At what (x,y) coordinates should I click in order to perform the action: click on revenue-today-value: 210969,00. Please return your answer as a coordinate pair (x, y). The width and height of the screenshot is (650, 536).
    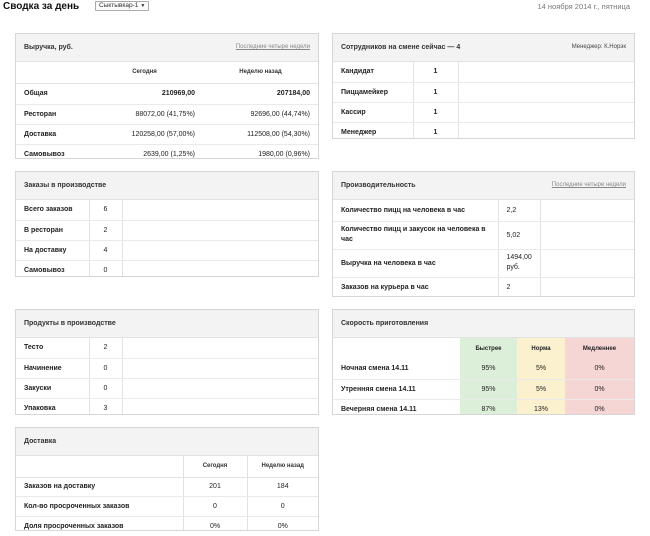
    Looking at the image, I should click on (144, 94).